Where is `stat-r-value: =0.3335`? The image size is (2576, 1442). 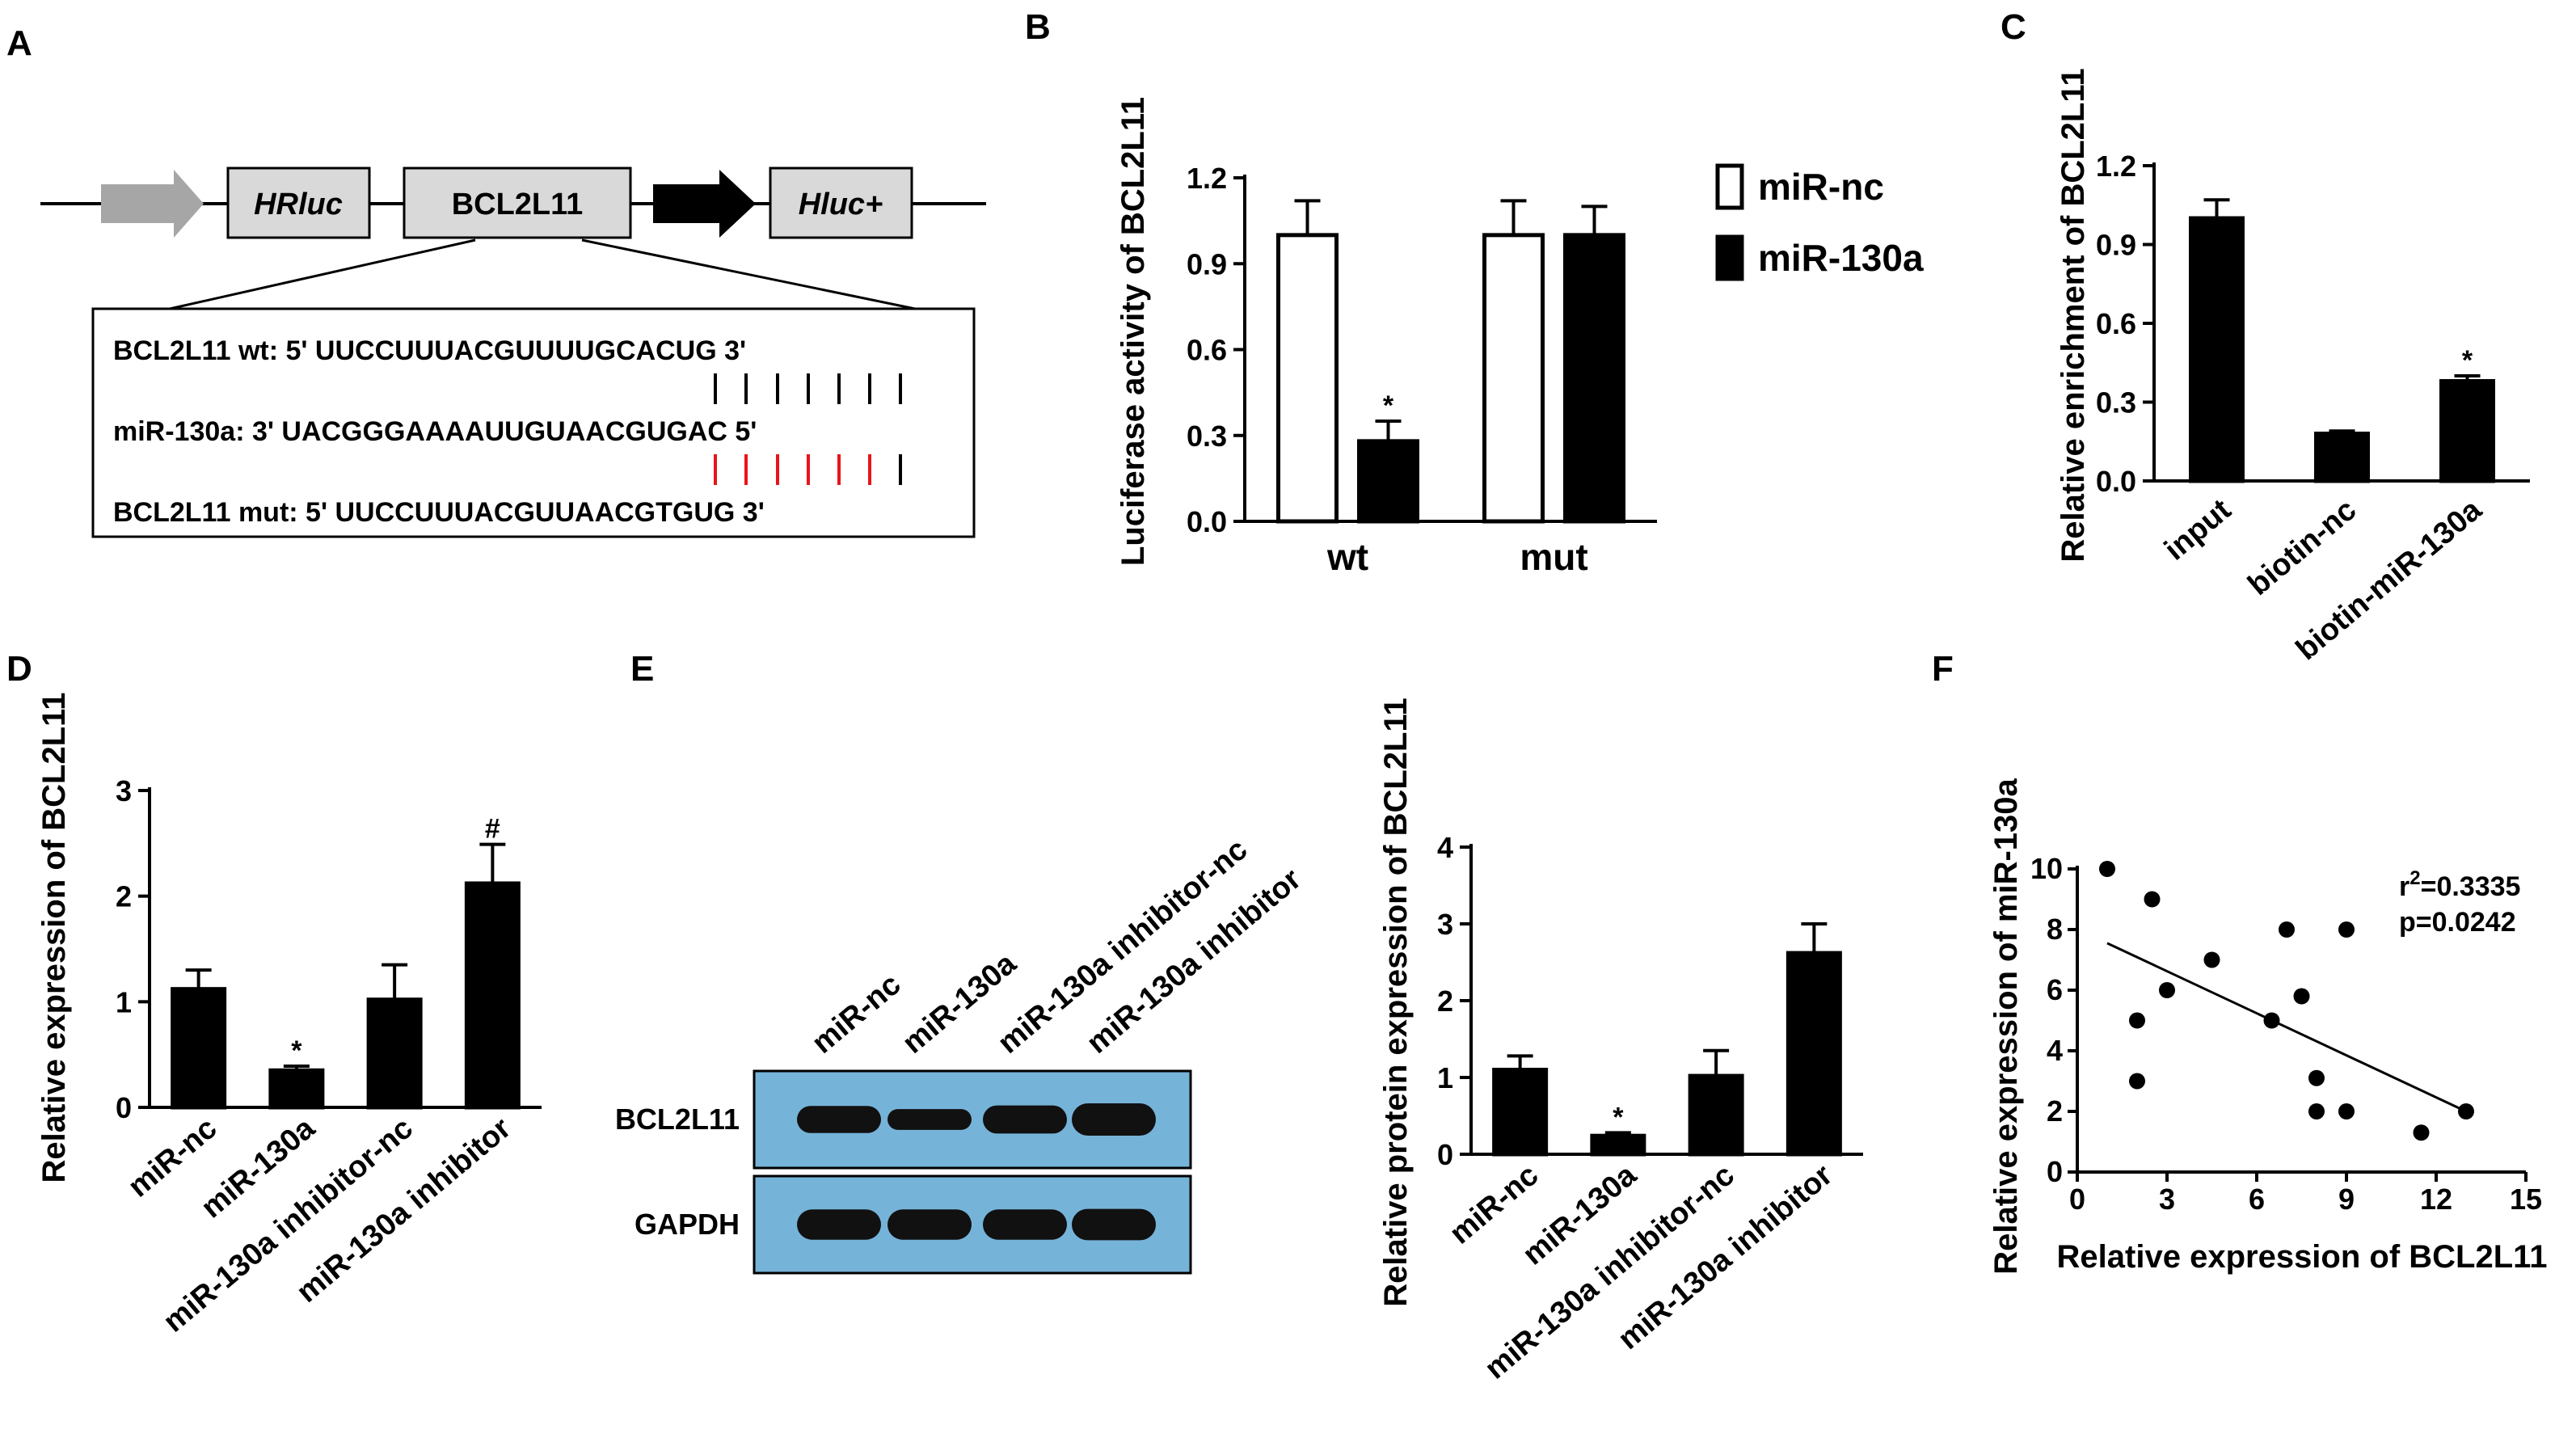 stat-r-value: =0.3335 is located at coordinates (2471, 886).